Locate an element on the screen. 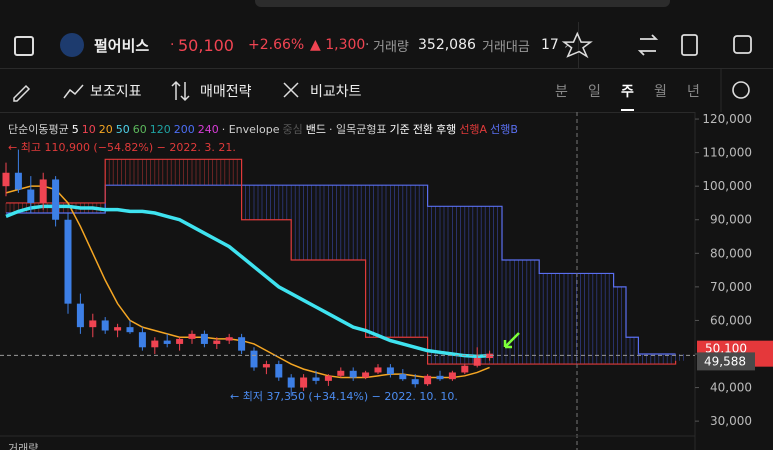 This screenshot has width=773, height=450. legend-item: 선행A is located at coordinates (473, 129).